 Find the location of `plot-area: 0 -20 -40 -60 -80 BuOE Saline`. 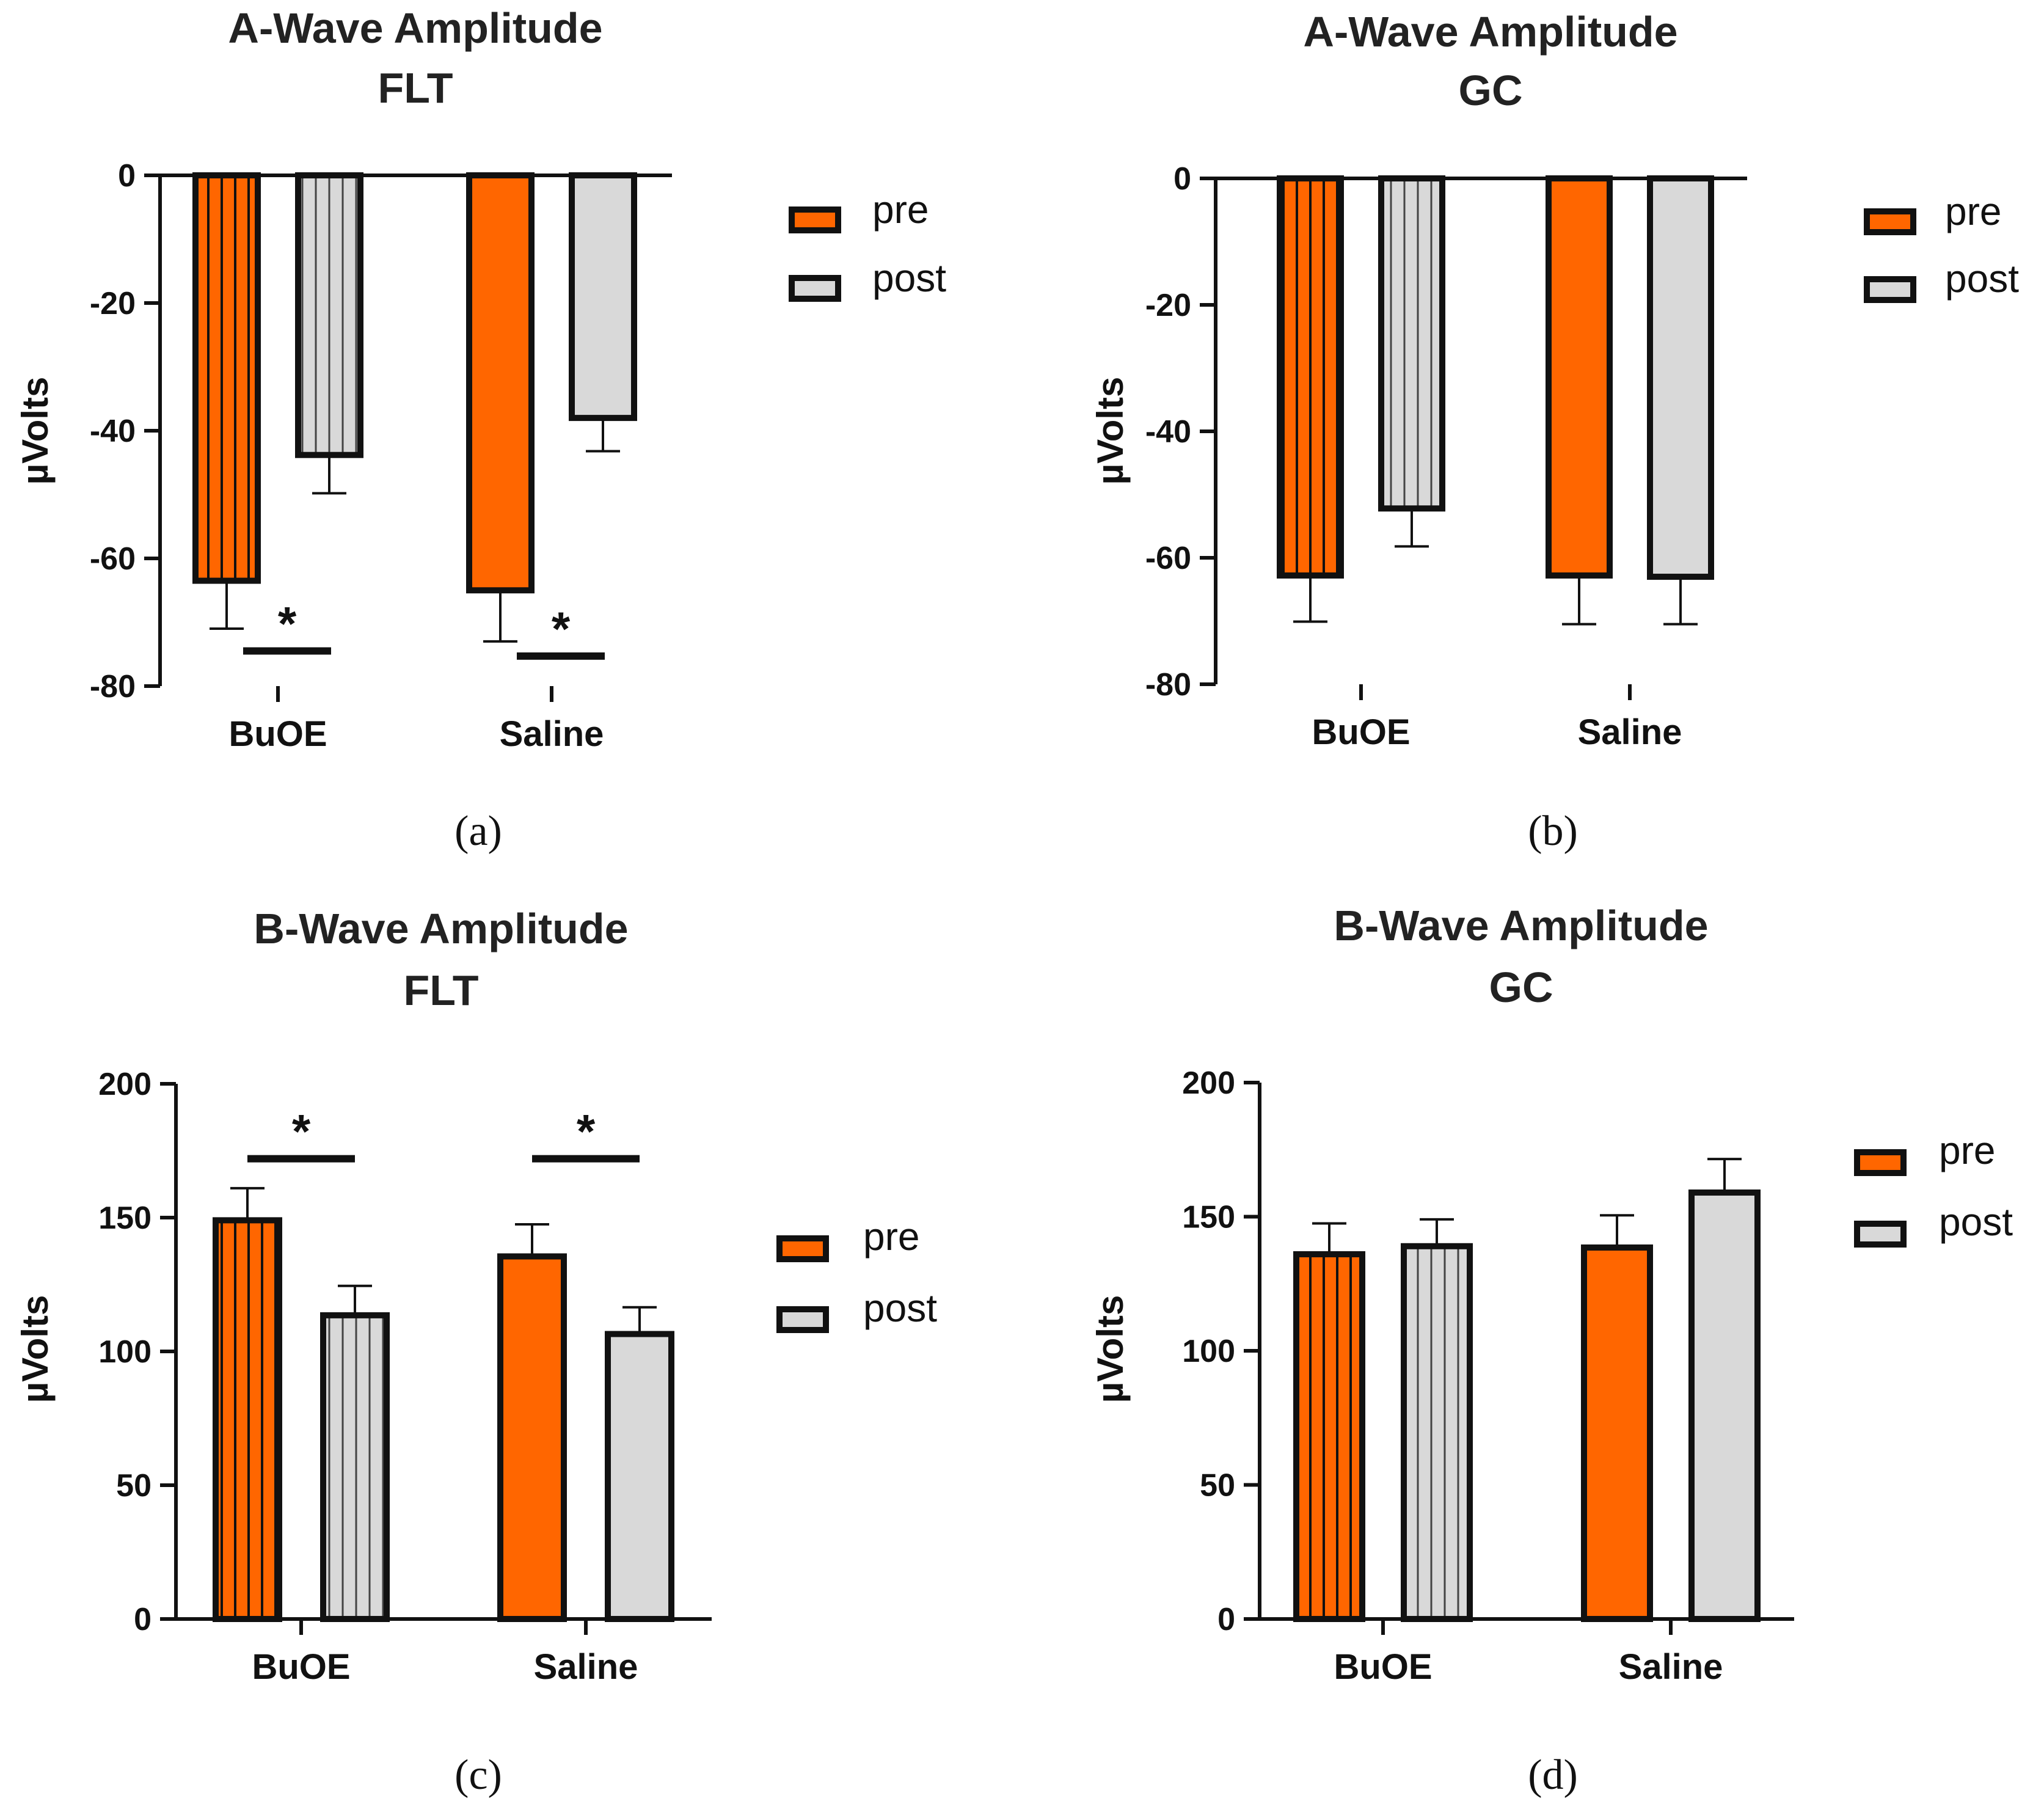

plot-area: 0 -20 -40 -60 -80 BuOE Saline is located at coordinates (1530, 456).